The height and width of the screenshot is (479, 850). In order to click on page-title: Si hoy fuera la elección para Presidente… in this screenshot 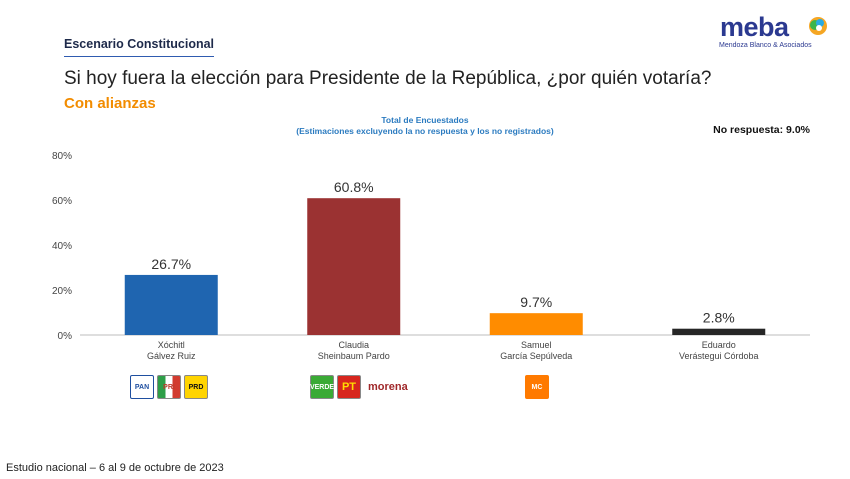, I will do `click(388, 78)`.